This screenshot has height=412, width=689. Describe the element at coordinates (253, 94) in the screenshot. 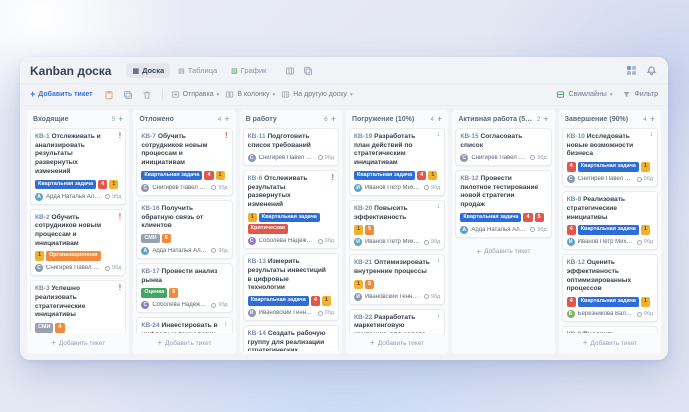

I see `to-column-menu-label: В колонку` at that location.